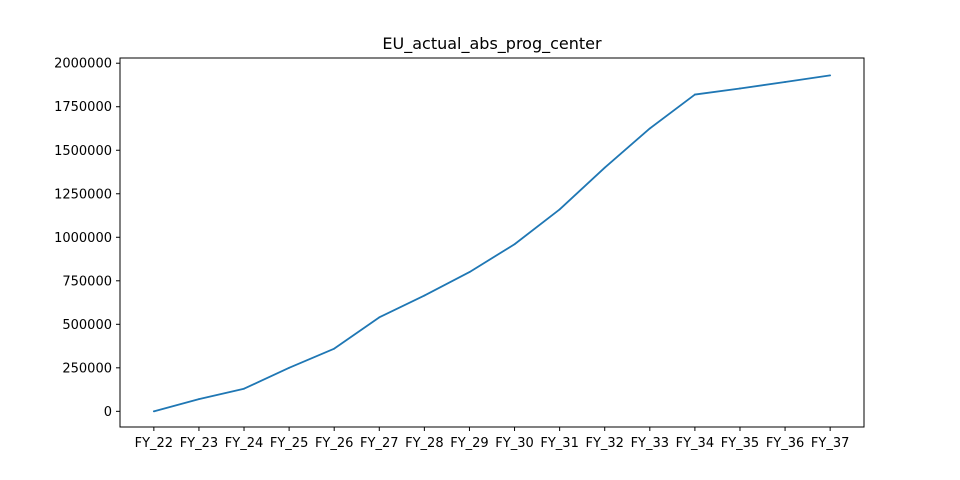 The height and width of the screenshot is (480, 960). Describe the element at coordinates (289, 443) in the screenshot. I see `x-tick-label: FY_25` at that location.